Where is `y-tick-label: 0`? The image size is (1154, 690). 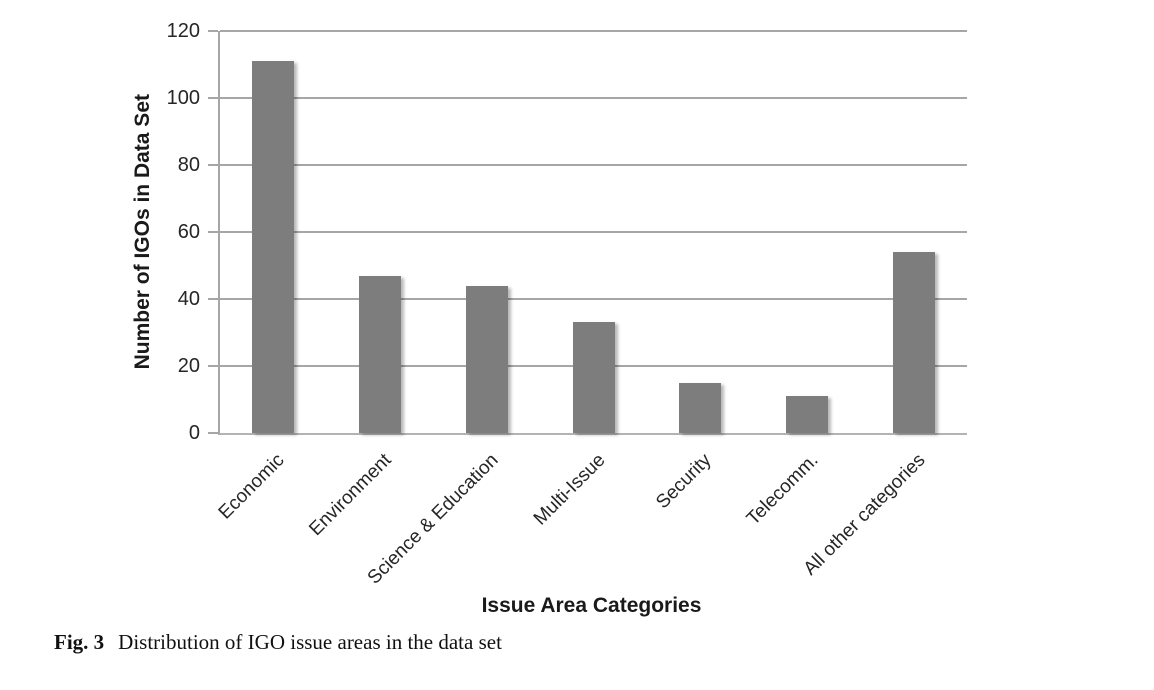
y-tick-label: 0 is located at coordinates (194, 433).